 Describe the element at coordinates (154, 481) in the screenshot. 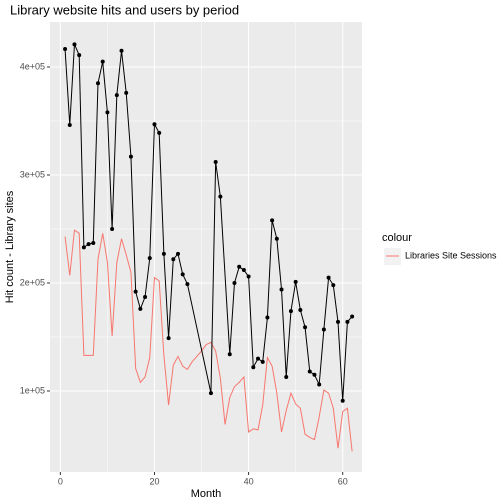

I see `x-tick-label: 20` at that location.